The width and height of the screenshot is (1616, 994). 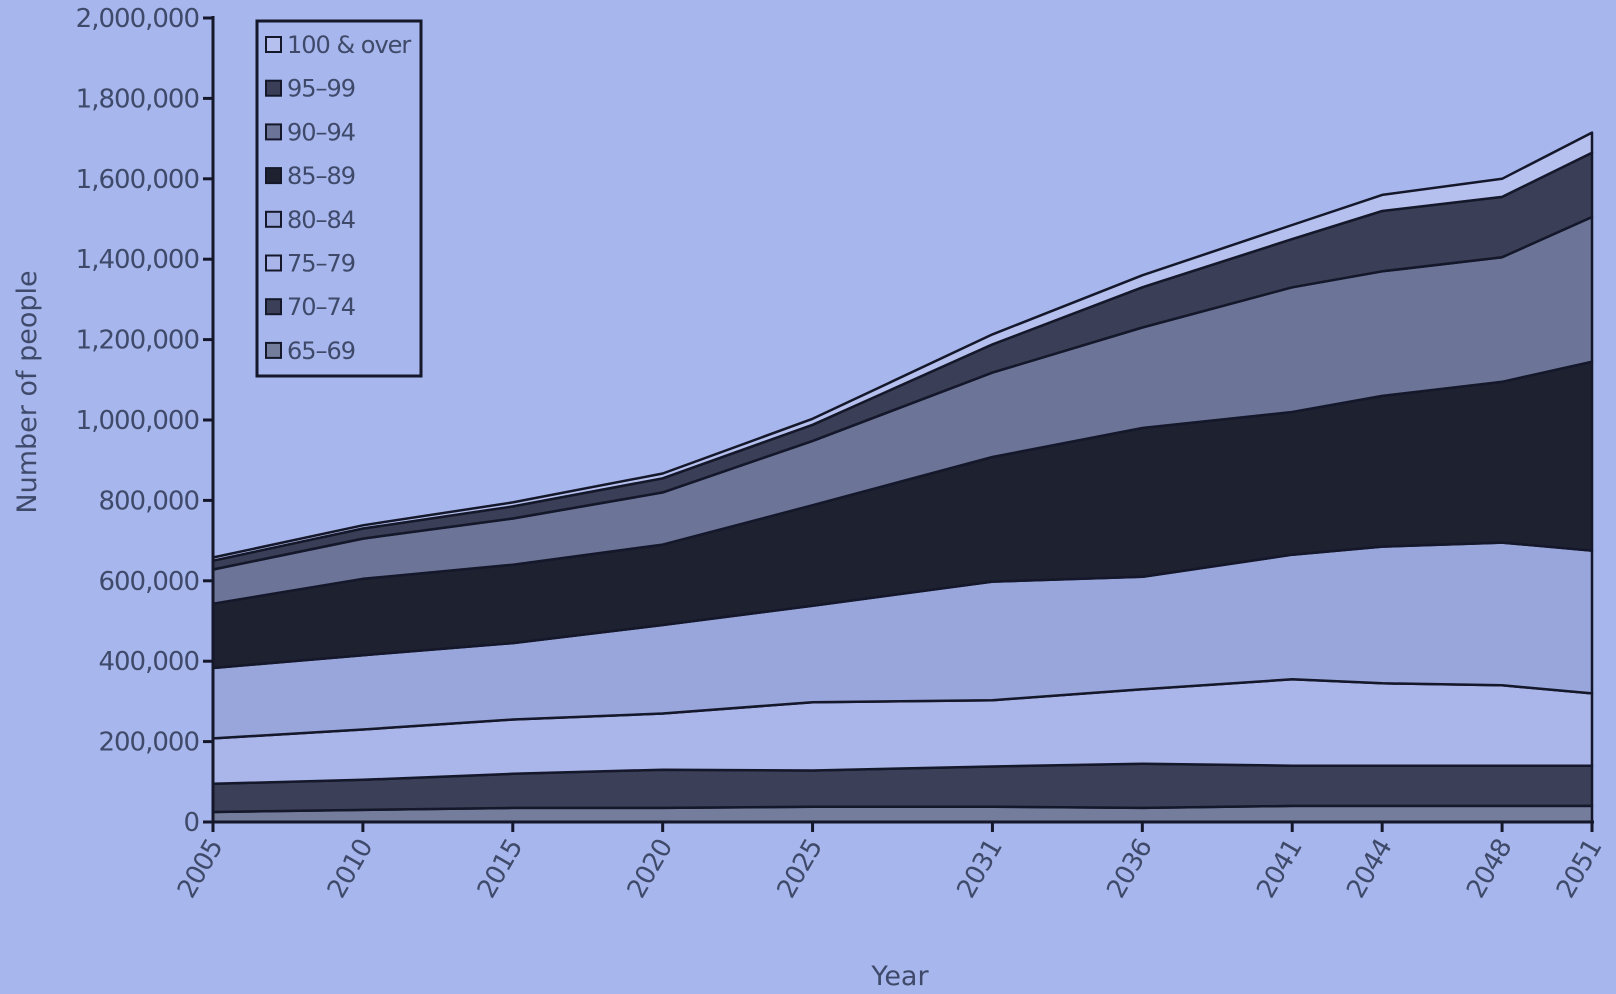 What do you see at coordinates (137, 260) in the screenshot?
I see `y-tick-label: 1,400,000` at bounding box center [137, 260].